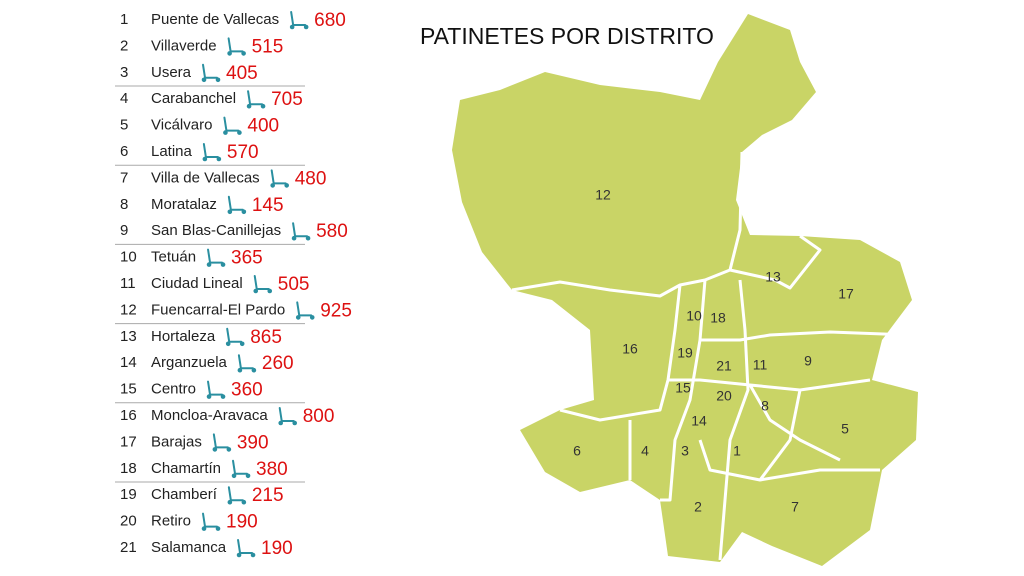 The height and width of the screenshot is (576, 1024). What do you see at coordinates (760, 365) in the screenshot?
I see `map-label: 11` at bounding box center [760, 365].